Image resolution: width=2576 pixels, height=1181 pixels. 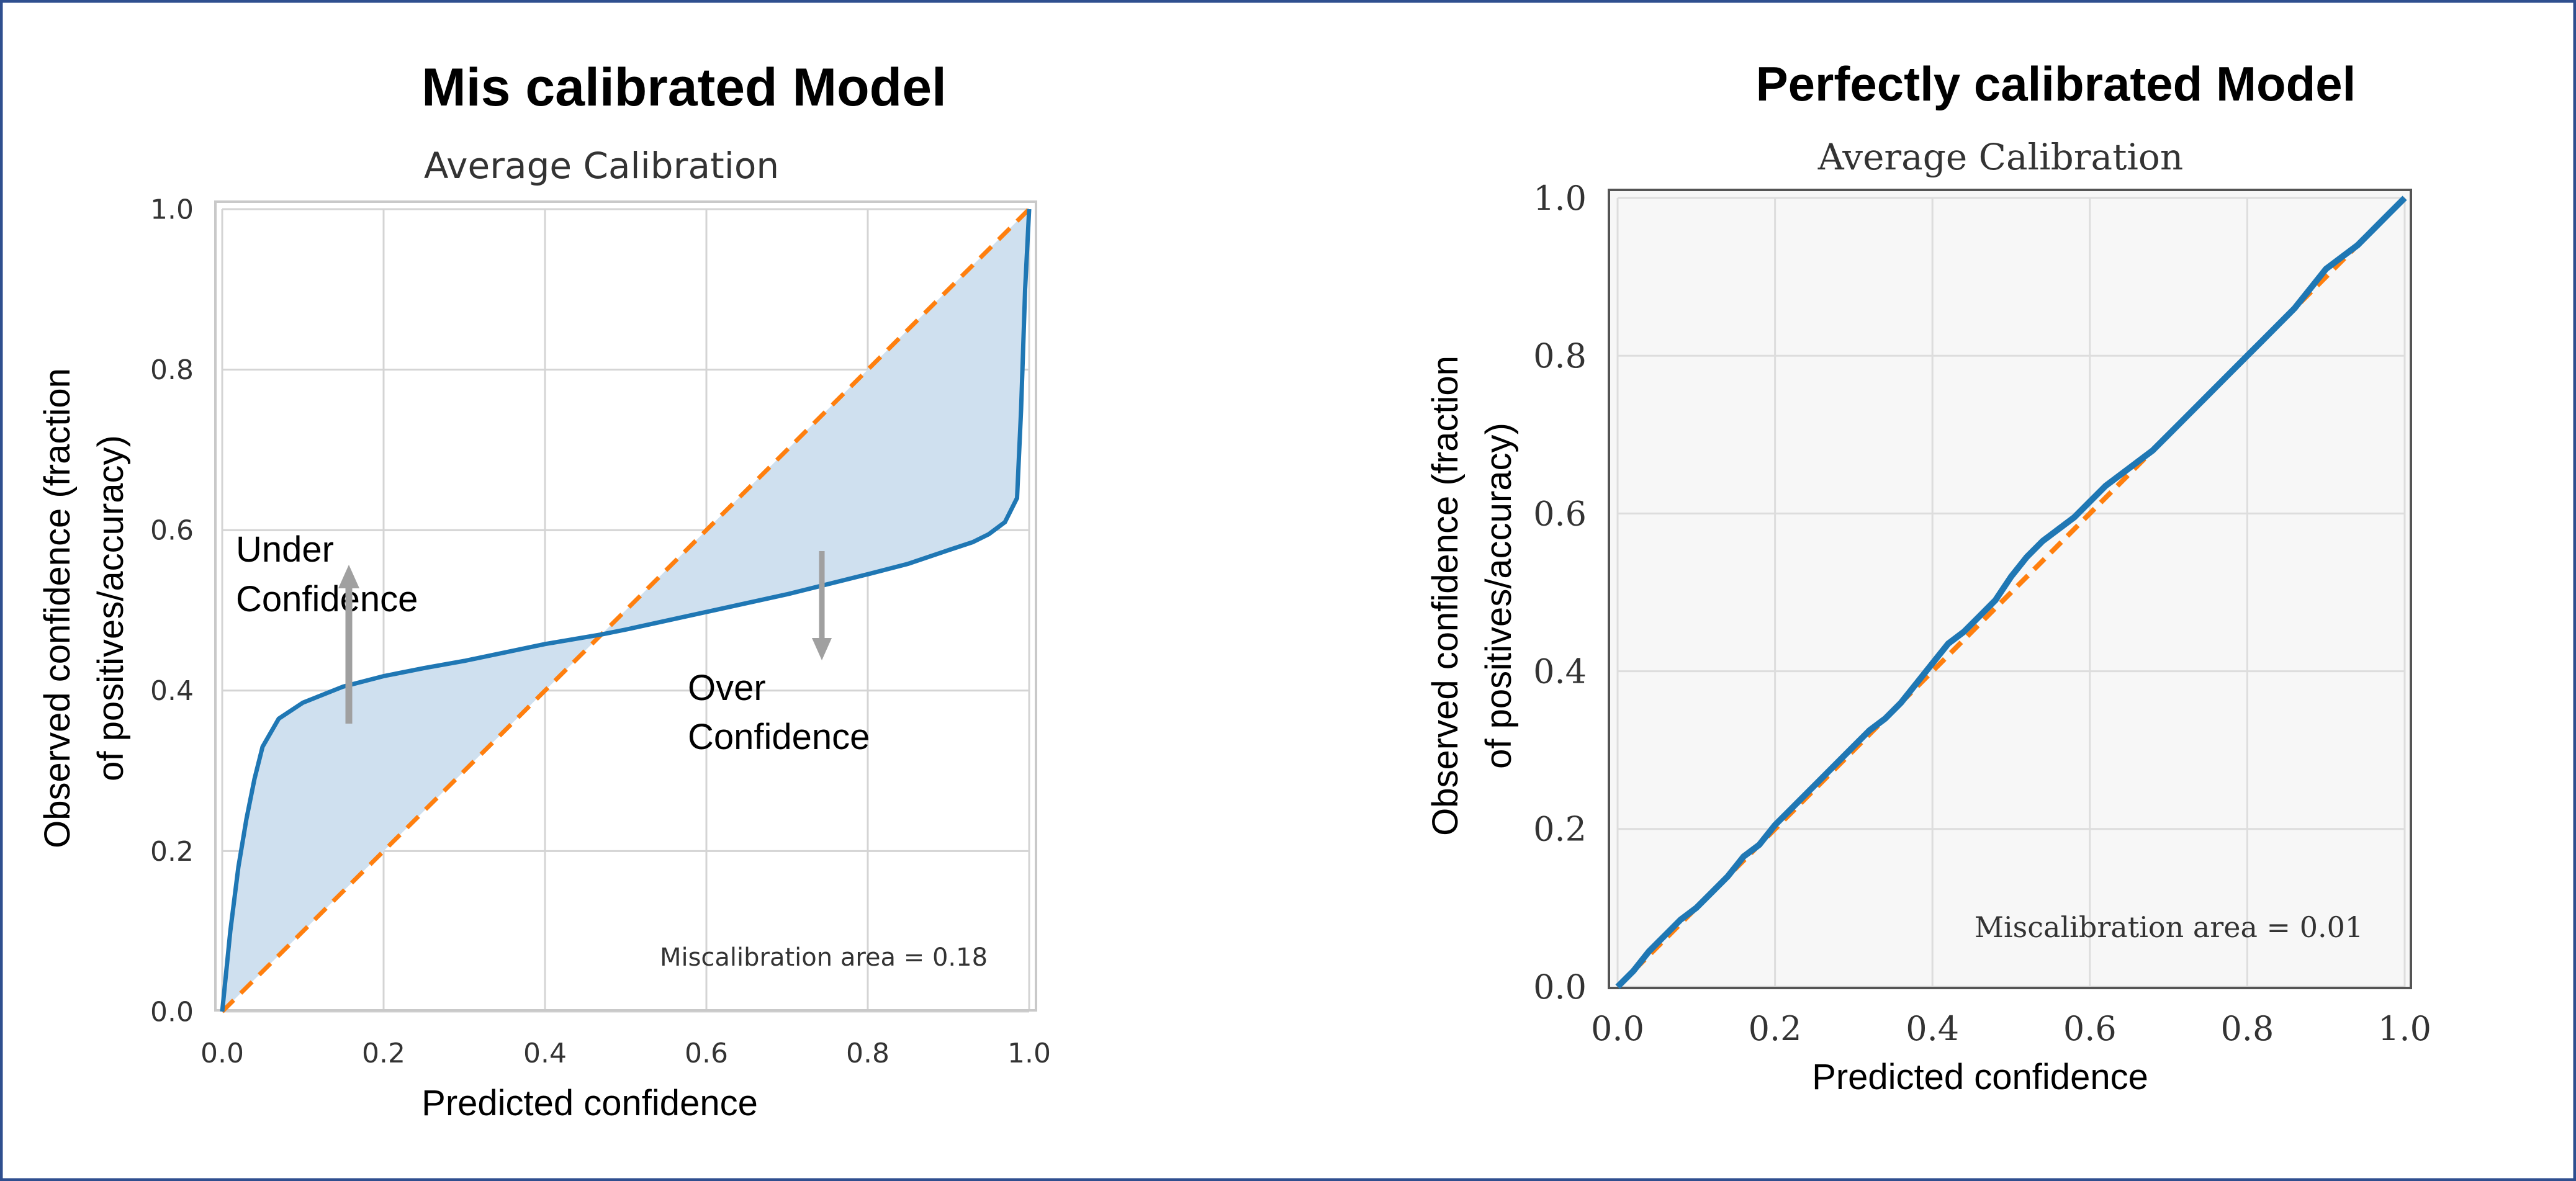 What do you see at coordinates (2169, 927) in the screenshot?
I see `miscalibration-area-label: Miscalibration area = 0.01` at bounding box center [2169, 927].